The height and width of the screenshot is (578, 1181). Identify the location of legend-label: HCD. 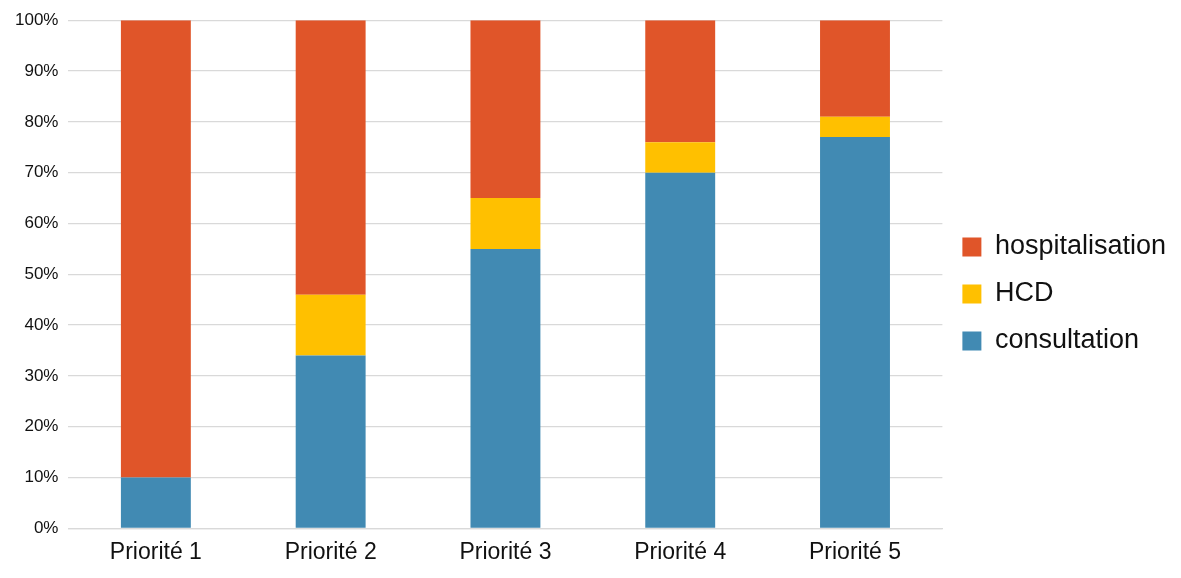
(1024, 292).